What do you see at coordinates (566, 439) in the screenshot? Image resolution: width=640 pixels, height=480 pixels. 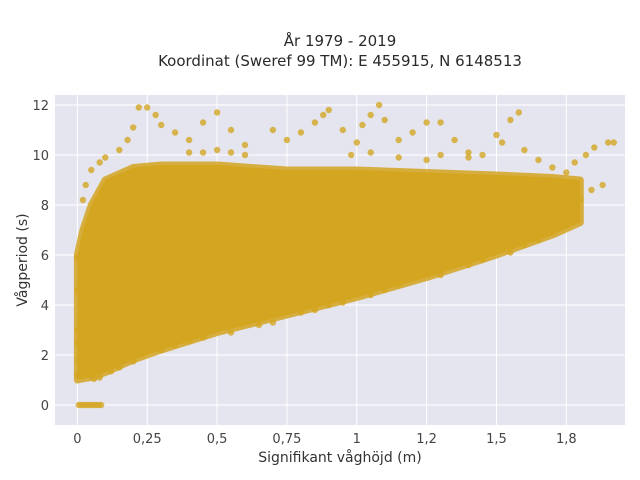 I see `x-tick-label-7: 1,8` at bounding box center [566, 439].